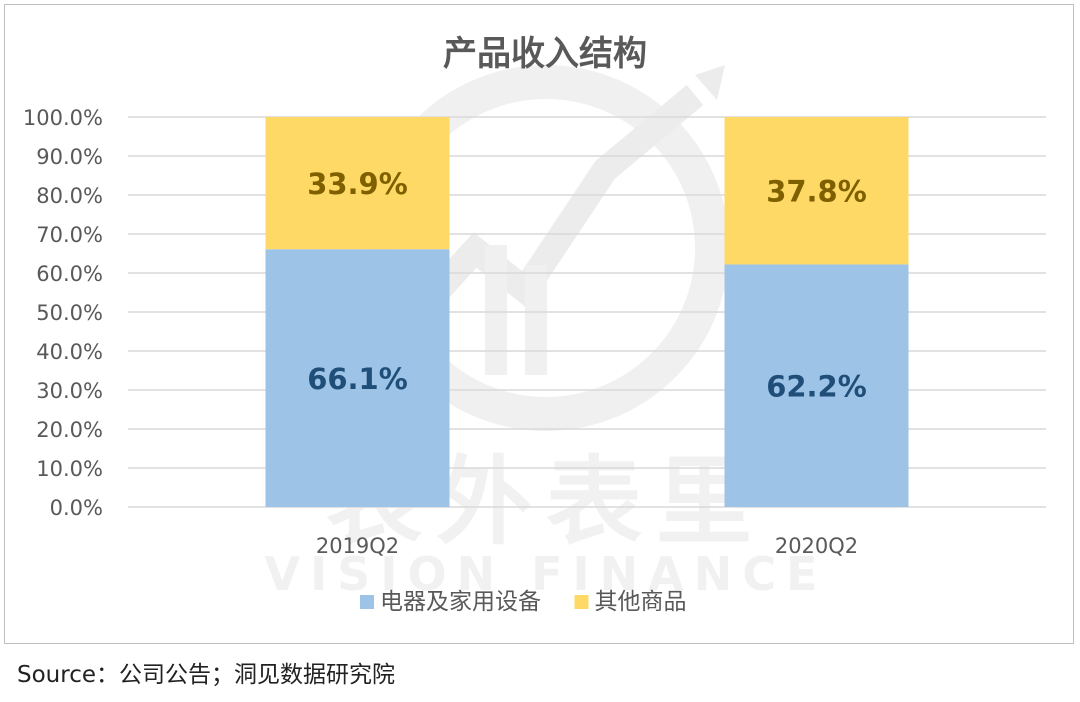 The image size is (1080, 702). What do you see at coordinates (69, 196) in the screenshot?
I see `y-tick-label: 80.0%` at bounding box center [69, 196].